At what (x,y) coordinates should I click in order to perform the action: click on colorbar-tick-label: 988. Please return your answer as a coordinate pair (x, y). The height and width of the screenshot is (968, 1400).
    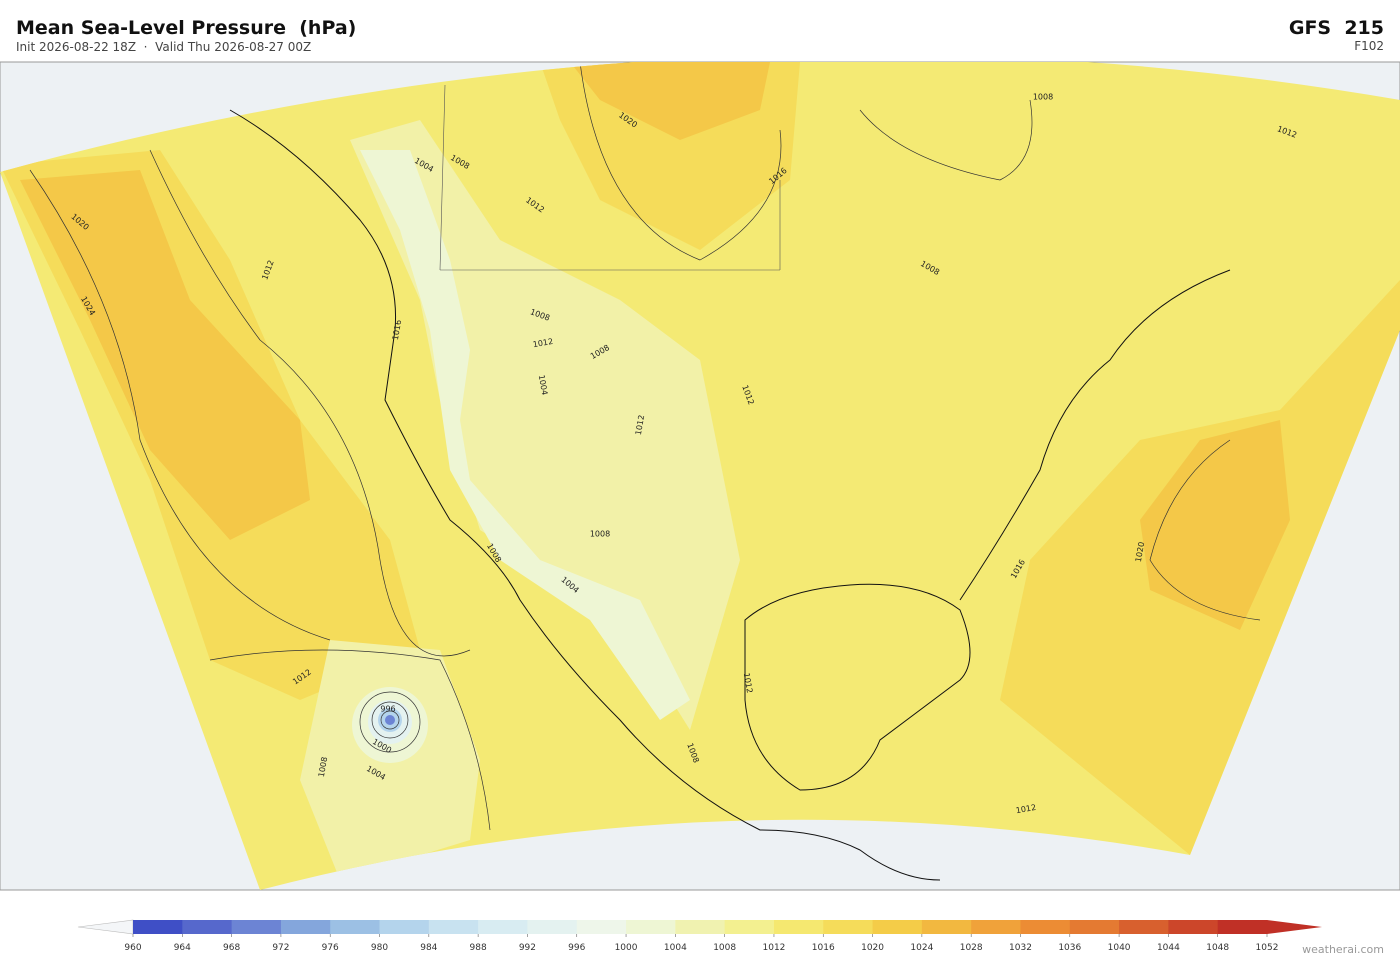
    Looking at the image, I should click on (478, 948).